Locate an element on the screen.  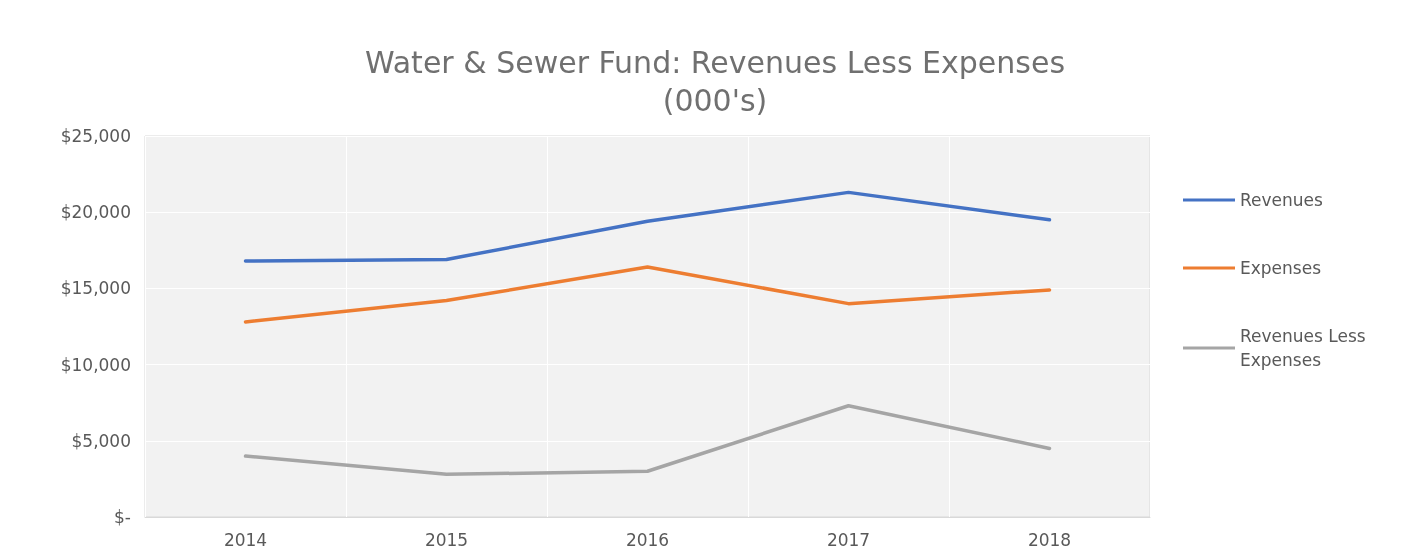
y-tick-label: $5,000 is located at coordinates (101, 440).